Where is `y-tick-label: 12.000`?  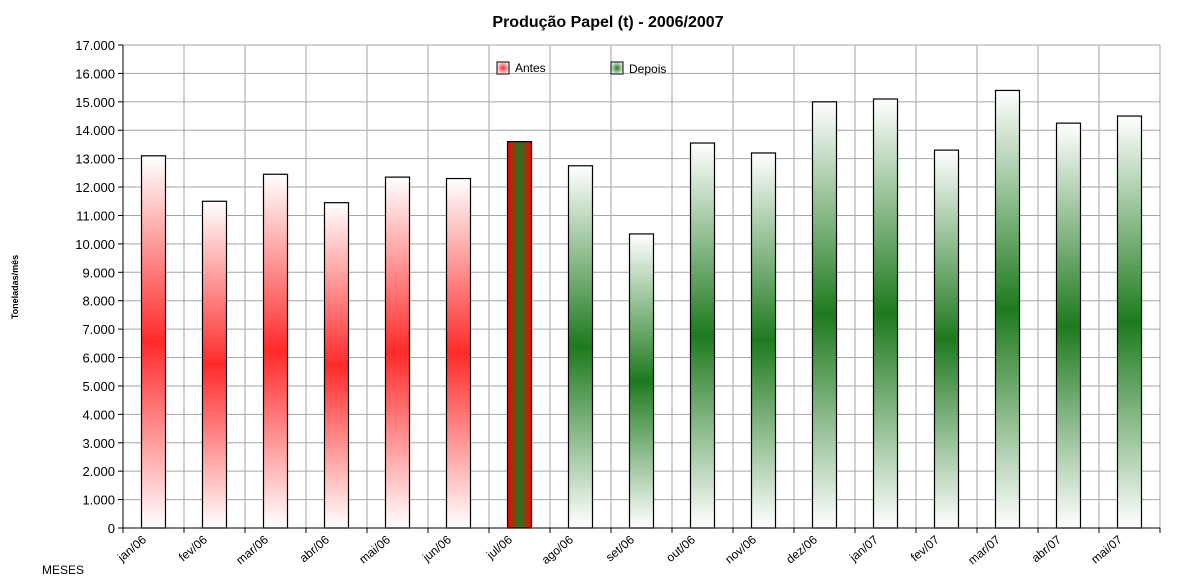 y-tick-label: 12.000 is located at coordinates (95, 187).